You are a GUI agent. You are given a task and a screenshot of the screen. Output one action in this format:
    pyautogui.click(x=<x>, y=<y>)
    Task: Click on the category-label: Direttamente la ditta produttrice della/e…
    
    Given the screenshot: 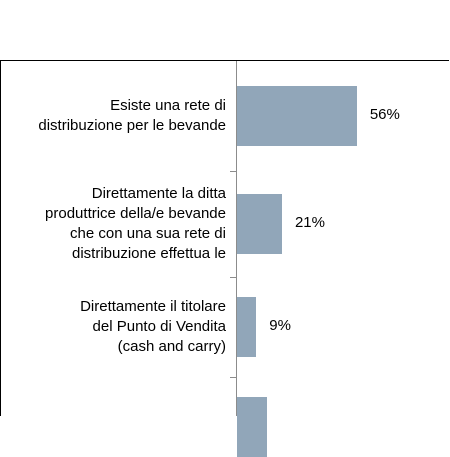 What is the action you would take?
    pyautogui.click(x=135, y=223)
    